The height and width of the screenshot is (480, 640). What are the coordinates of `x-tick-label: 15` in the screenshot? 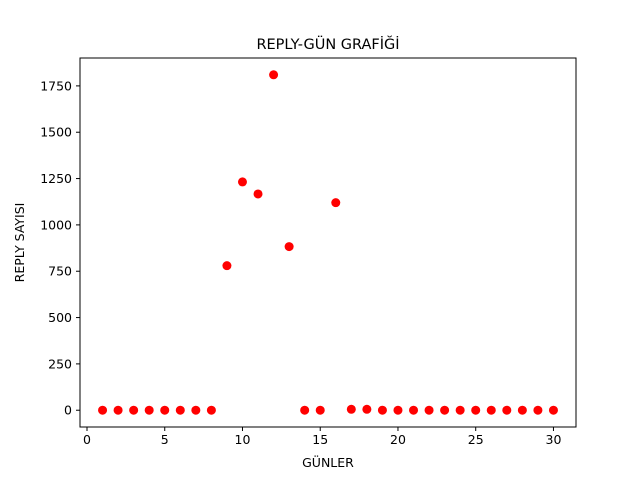 It's located at (320, 439).